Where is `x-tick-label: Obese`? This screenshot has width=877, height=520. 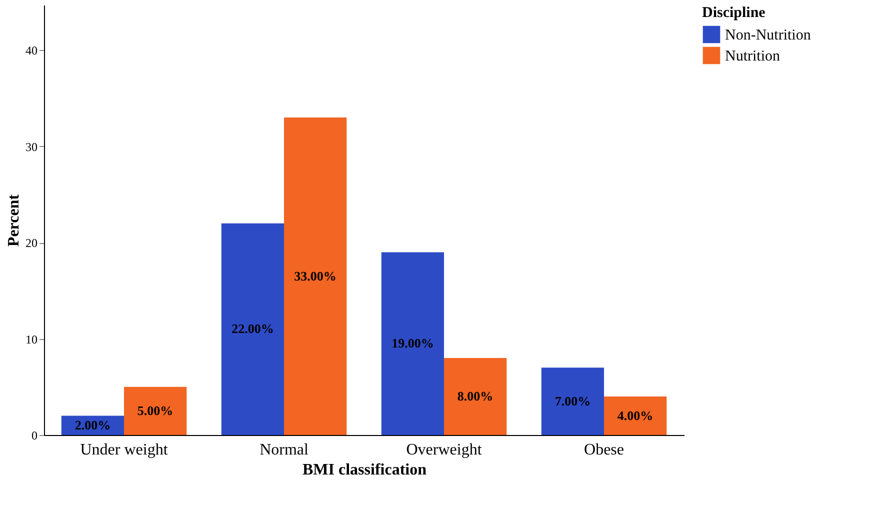
x-tick-label: Obese is located at coordinates (604, 450).